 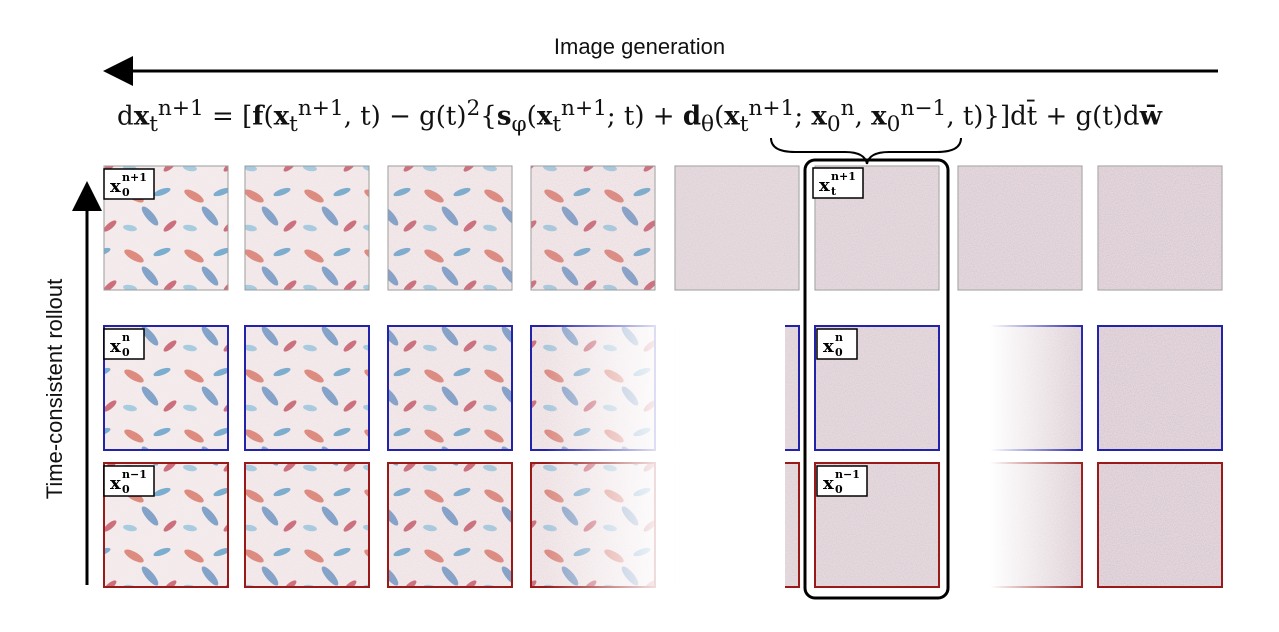 I want to click on tile-noise-x0-n+1-col2, so click(x=307, y=228).